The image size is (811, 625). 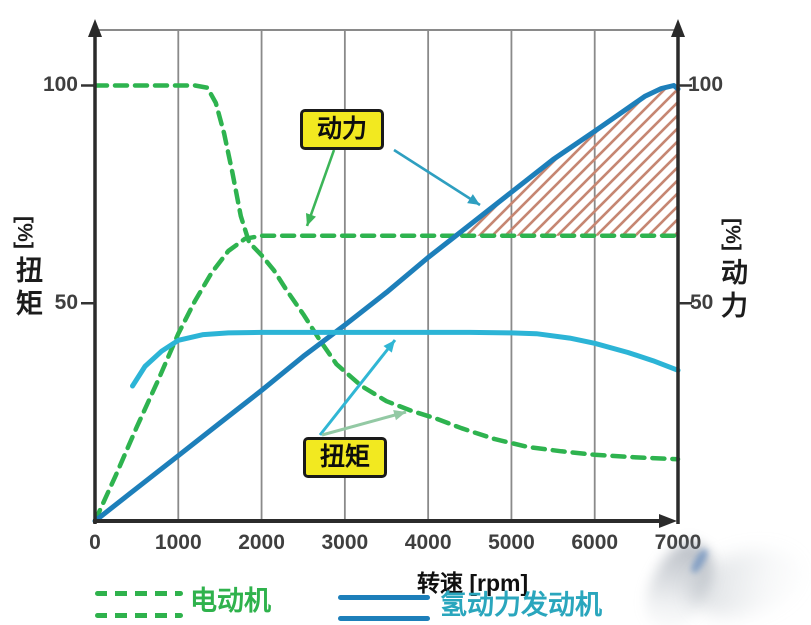 What do you see at coordinates (734, 306) in the screenshot?
I see `right-axis-char-2: 力` at bounding box center [734, 306].